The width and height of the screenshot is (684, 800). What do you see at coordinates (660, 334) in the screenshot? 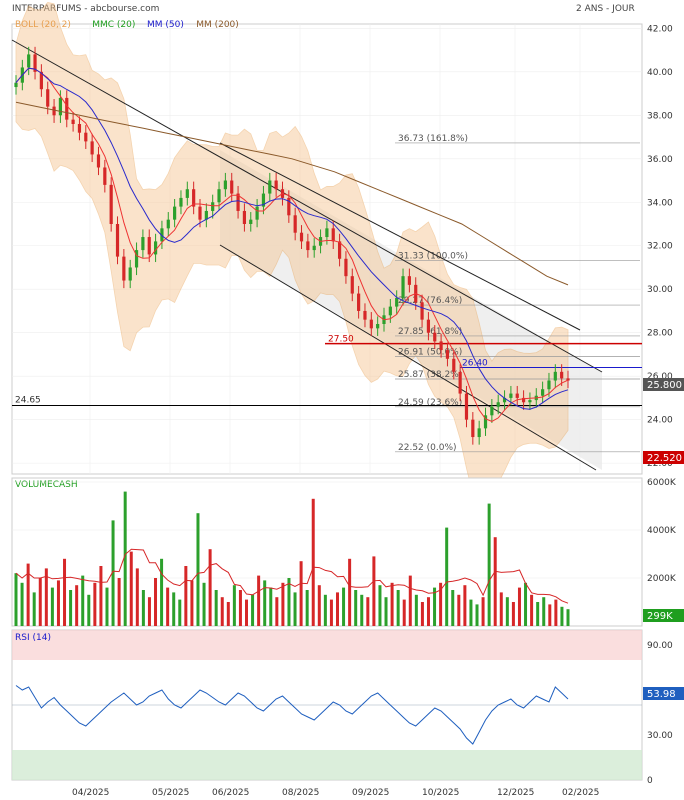
I see `price-tick-label: 28.00` at bounding box center [660, 334].